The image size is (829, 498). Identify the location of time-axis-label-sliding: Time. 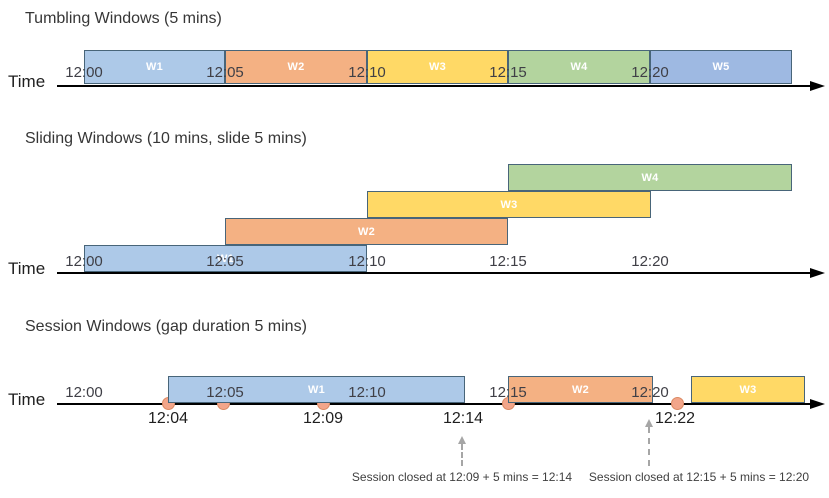
(27, 268).